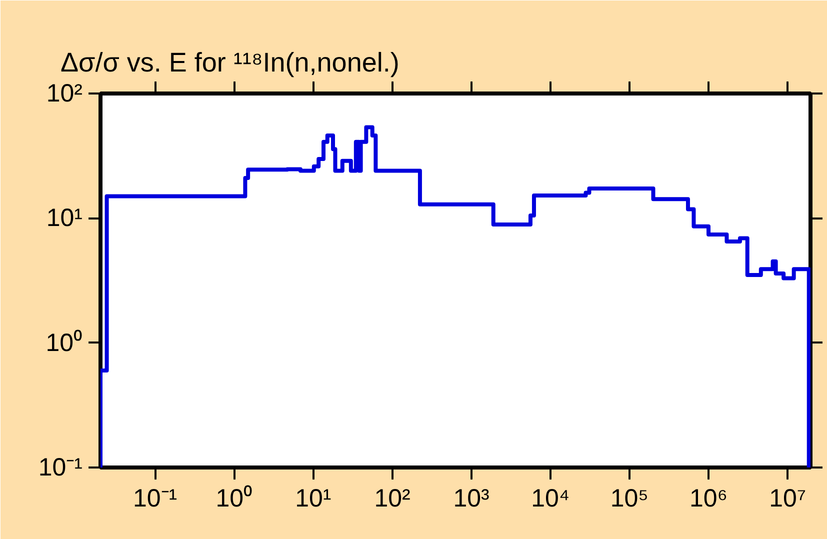 The image size is (827, 539). Describe the element at coordinates (60, 468) in the screenshot. I see `y-tick-label: 10⁻¹` at that location.